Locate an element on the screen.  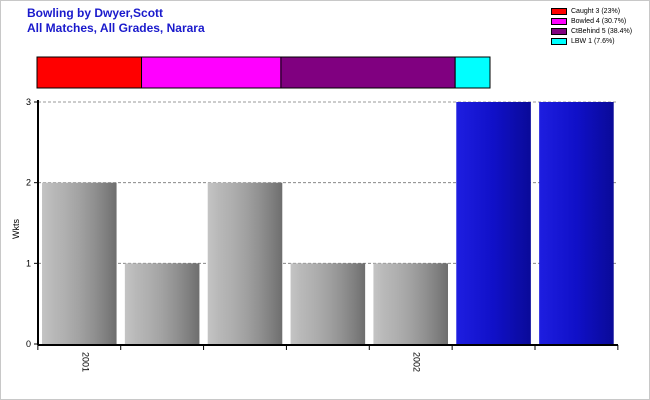
legend-label: Caught 3 (23%) is located at coordinates (596, 11).